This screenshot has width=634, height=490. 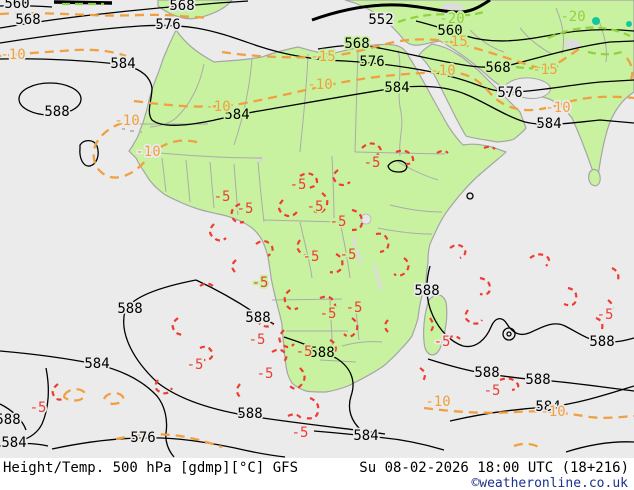 What do you see at coordinates (509, 334) in the screenshot?
I see `small-eddy-contour` at bounding box center [509, 334].